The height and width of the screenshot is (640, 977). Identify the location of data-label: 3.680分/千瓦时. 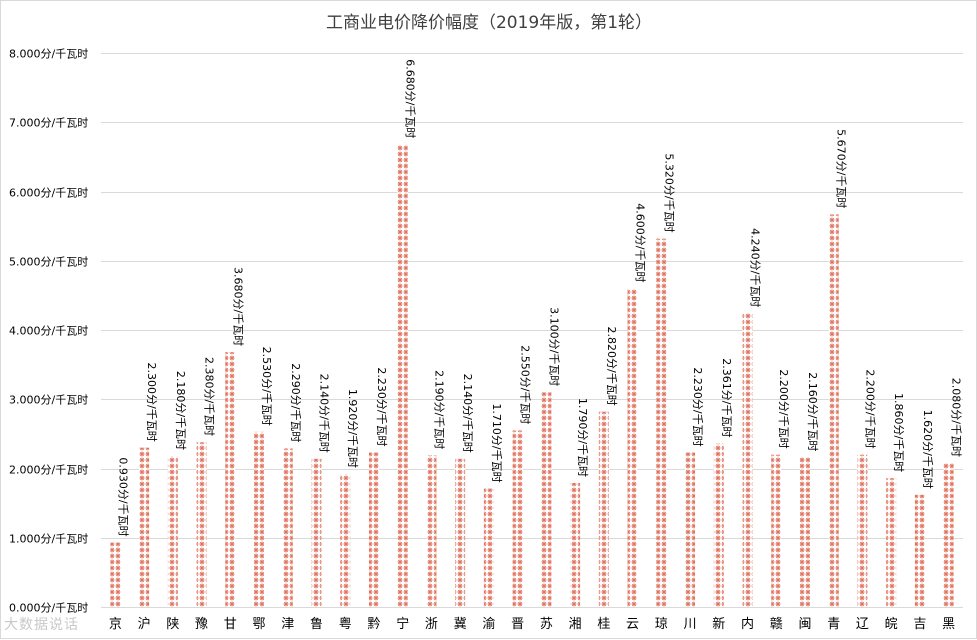
(237, 306).